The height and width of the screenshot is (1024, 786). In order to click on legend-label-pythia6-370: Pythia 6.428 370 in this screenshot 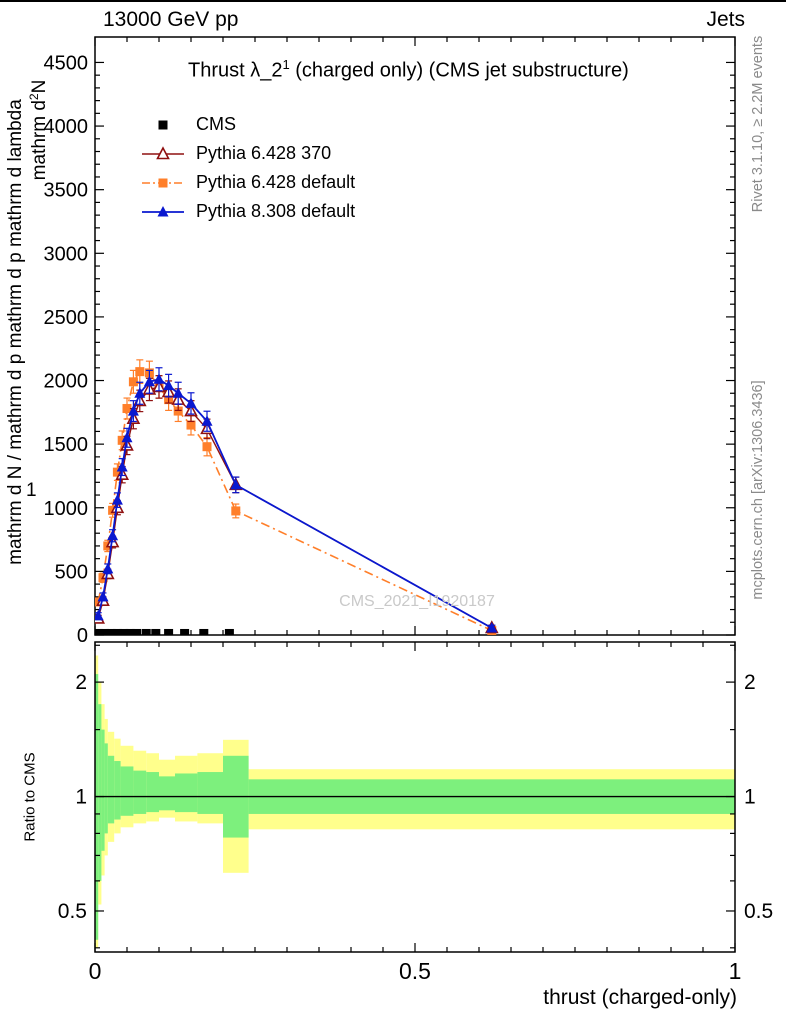, I will do `click(264, 153)`.